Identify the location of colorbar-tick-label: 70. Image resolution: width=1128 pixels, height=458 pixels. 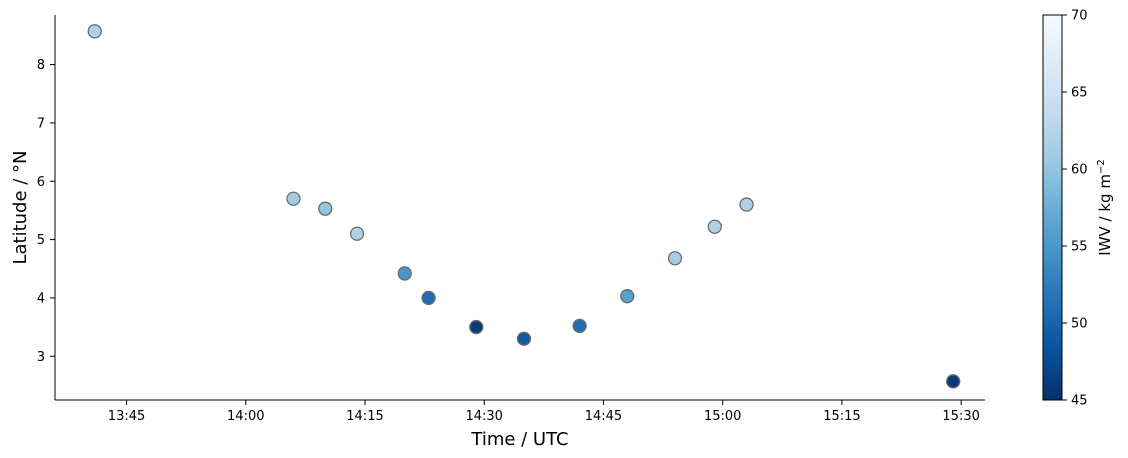
(1079, 16).